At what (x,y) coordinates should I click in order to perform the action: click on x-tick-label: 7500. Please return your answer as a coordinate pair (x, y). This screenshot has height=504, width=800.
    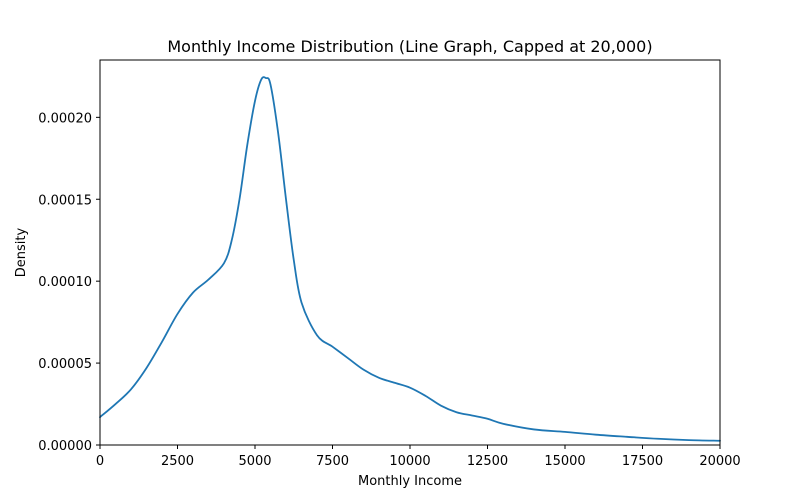
    Looking at the image, I should click on (332, 461).